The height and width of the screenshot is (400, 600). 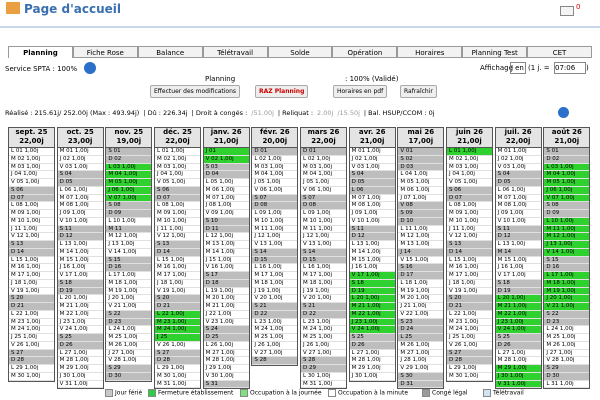 I want to click on day-cell: S 21, so click(x=275, y=307).